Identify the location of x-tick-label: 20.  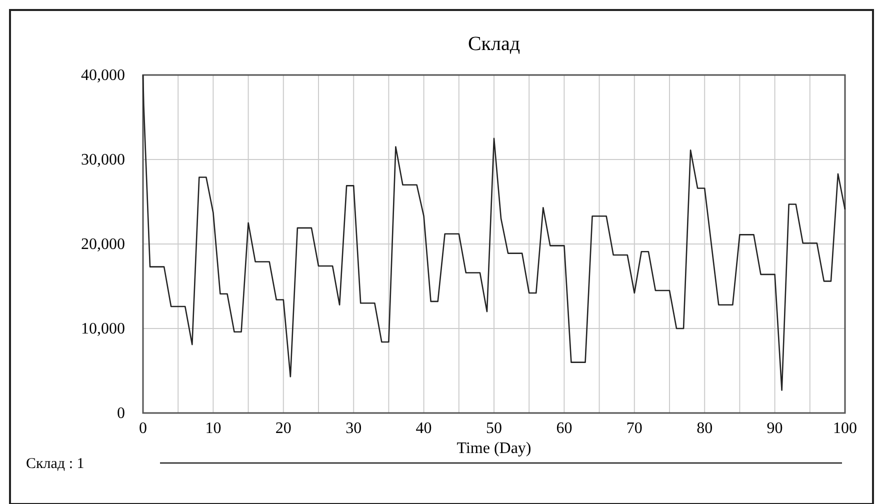
(283, 428).